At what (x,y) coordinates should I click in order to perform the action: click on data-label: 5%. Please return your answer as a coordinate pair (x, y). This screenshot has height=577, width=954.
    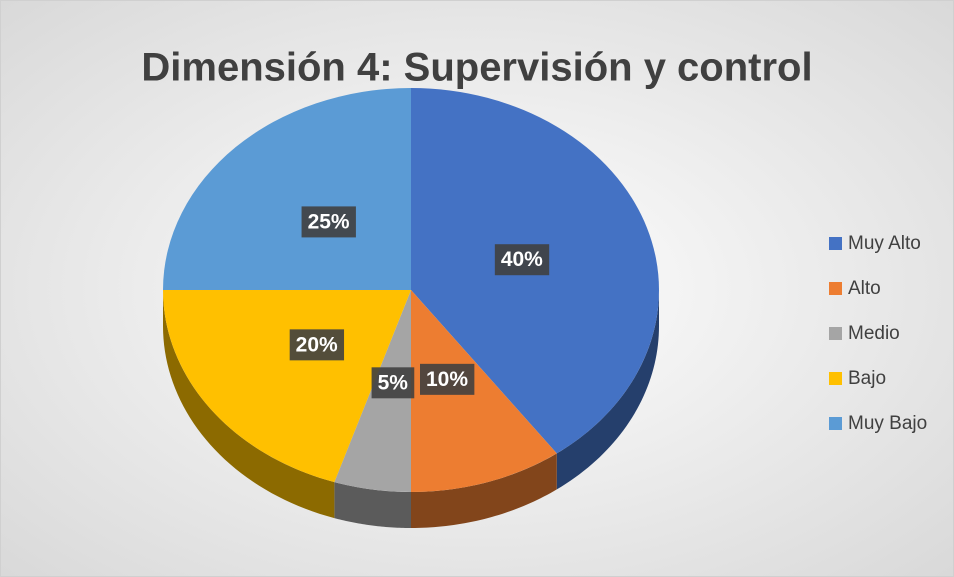
    Looking at the image, I should click on (393, 382).